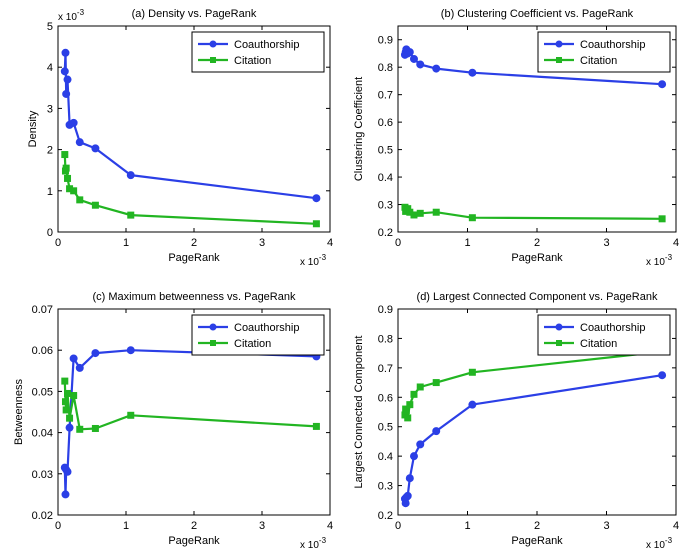 The height and width of the screenshot is (554, 693). Describe the element at coordinates (42, 351) in the screenshot. I see `y-tick-label: 0.06` at that location.